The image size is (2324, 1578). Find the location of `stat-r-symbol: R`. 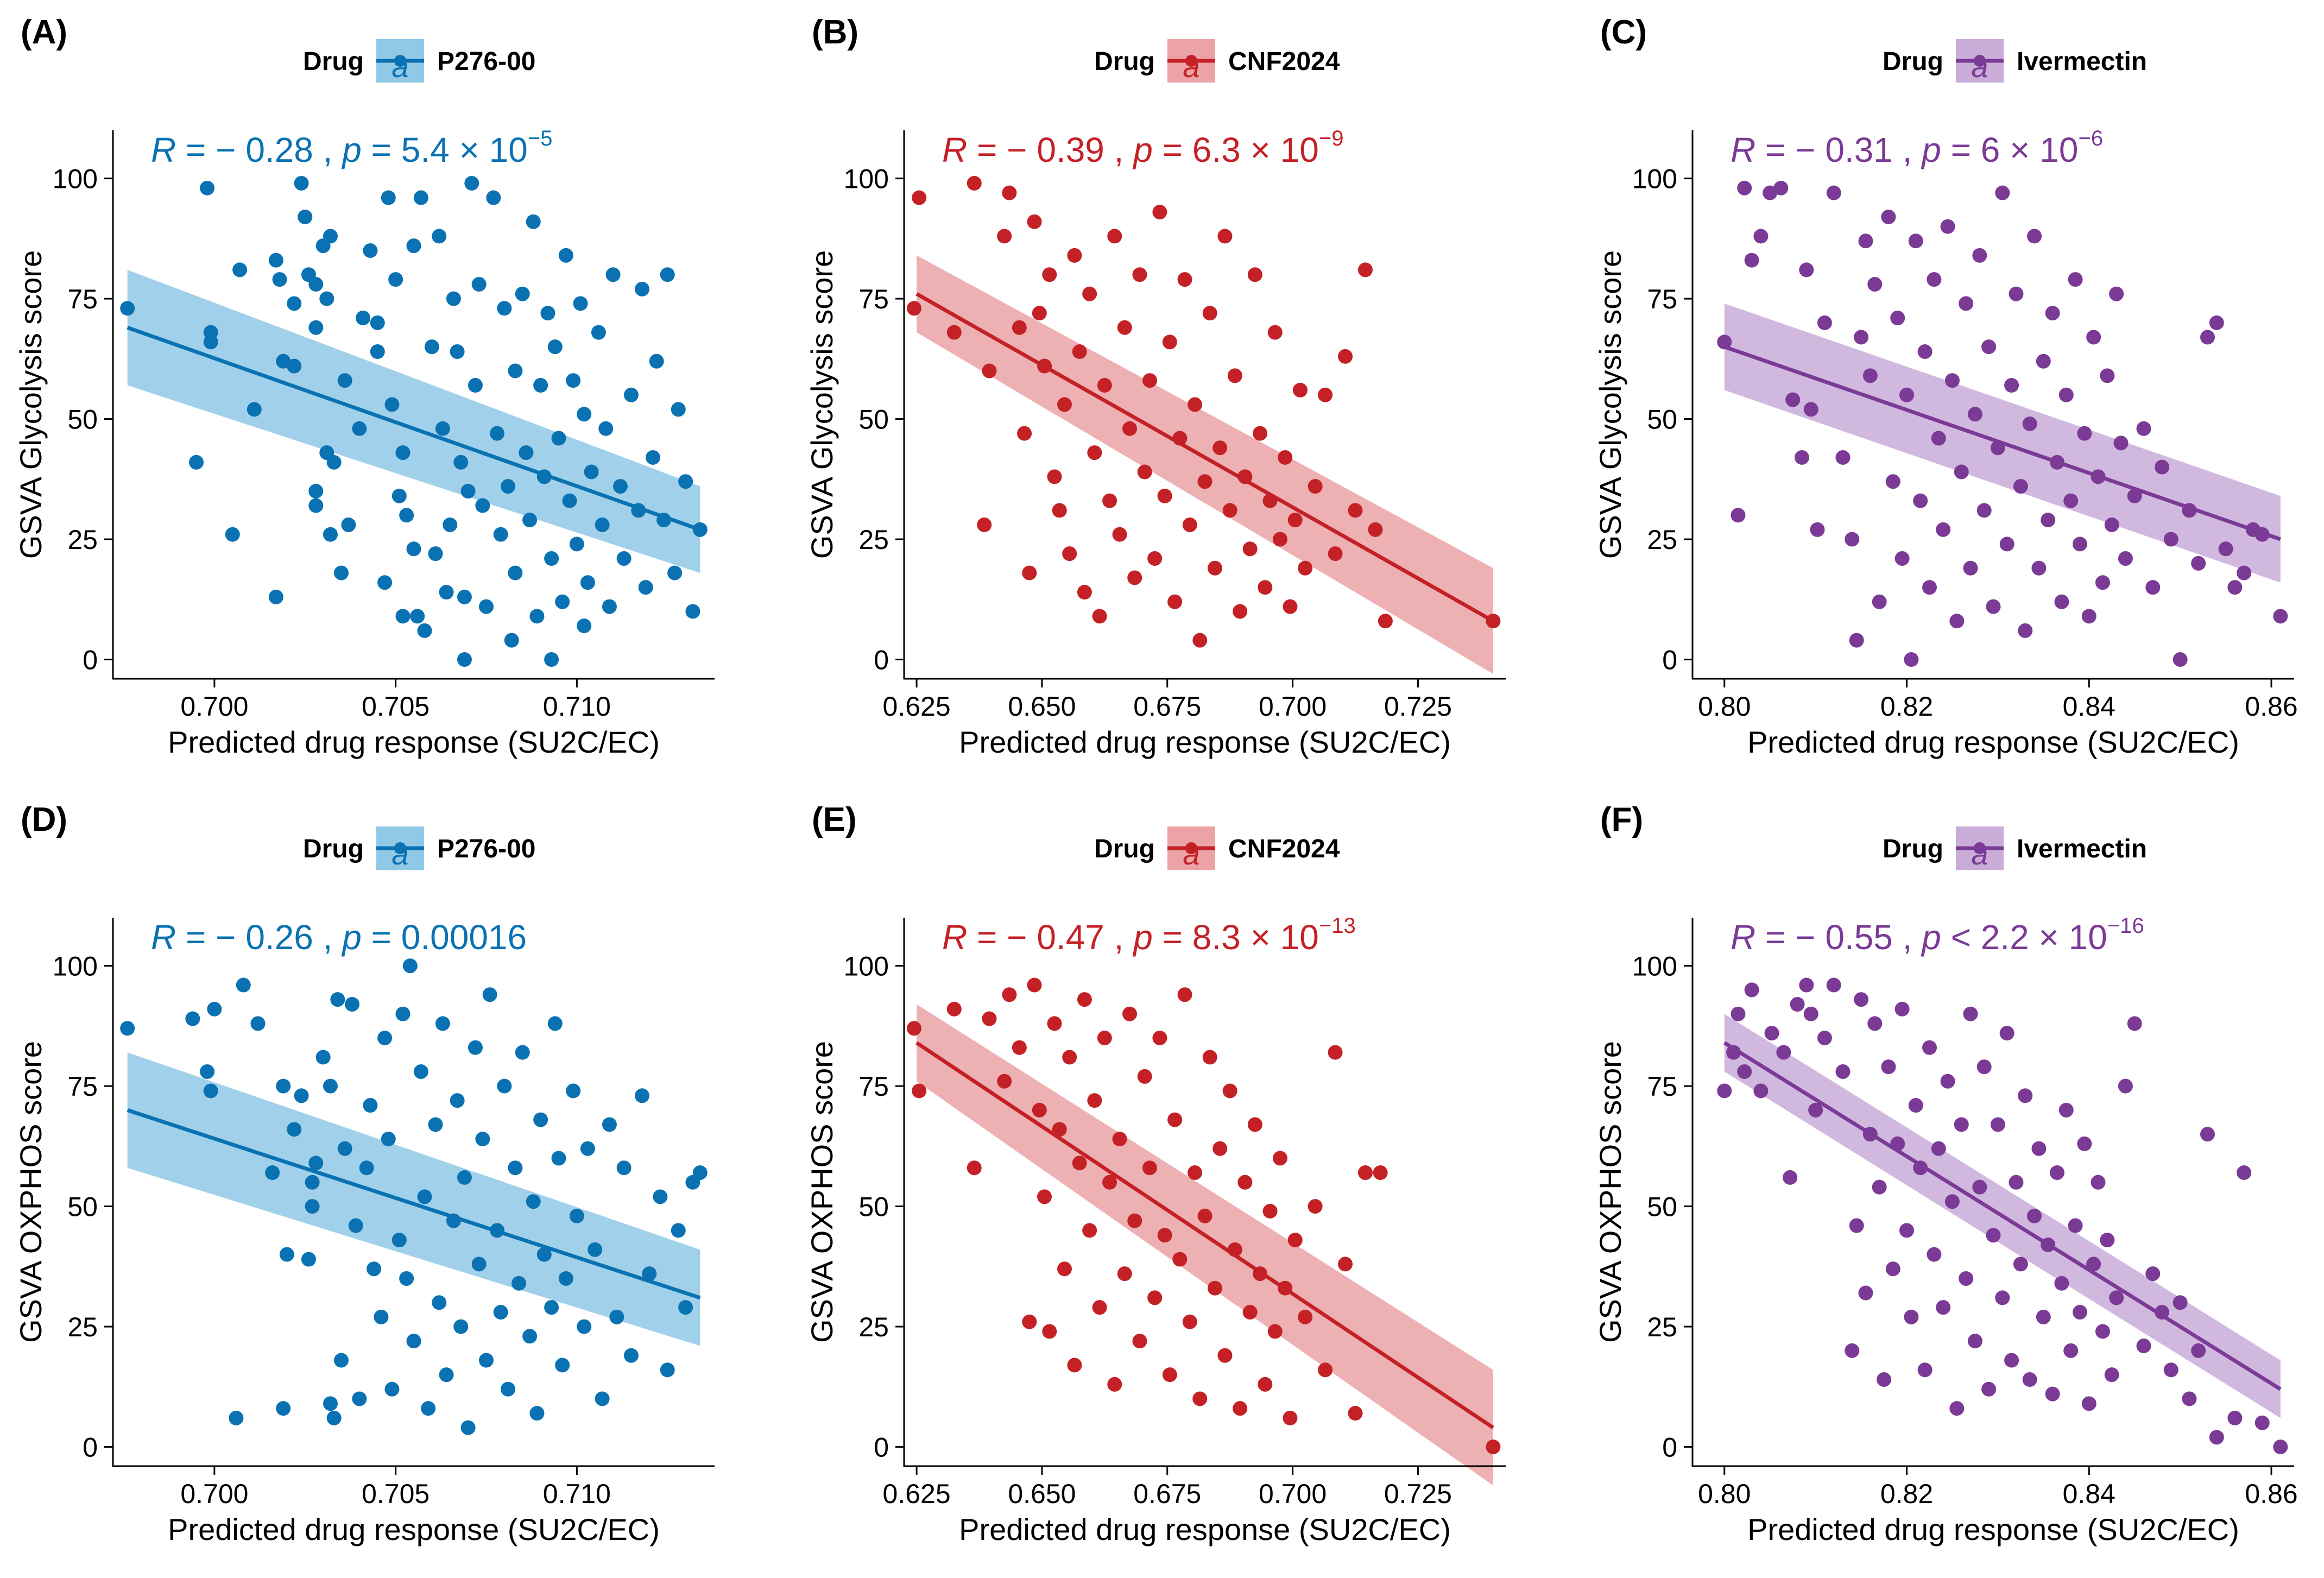

stat-r-symbol: R is located at coordinates (163, 149).